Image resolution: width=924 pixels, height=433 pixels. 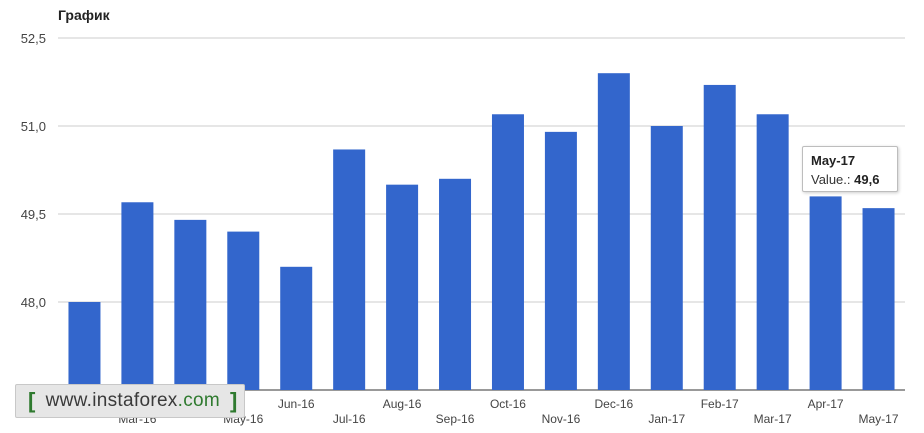 I want to click on chart-title: График, so click(x=84, y=15).